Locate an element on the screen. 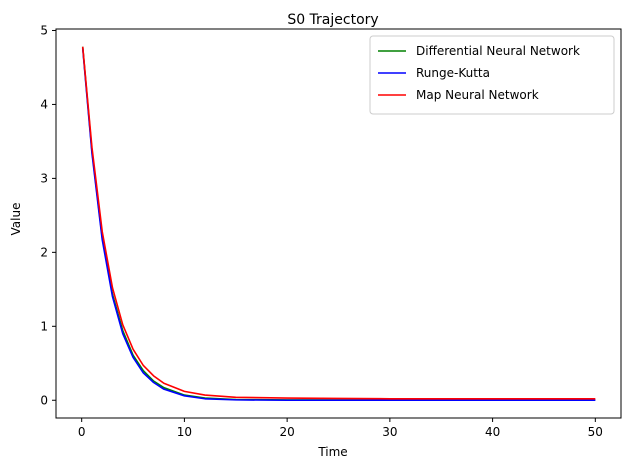 The width and height of the screenshot is (630, 470). y-tick-label: 4 is located at coordinates (44, 104).